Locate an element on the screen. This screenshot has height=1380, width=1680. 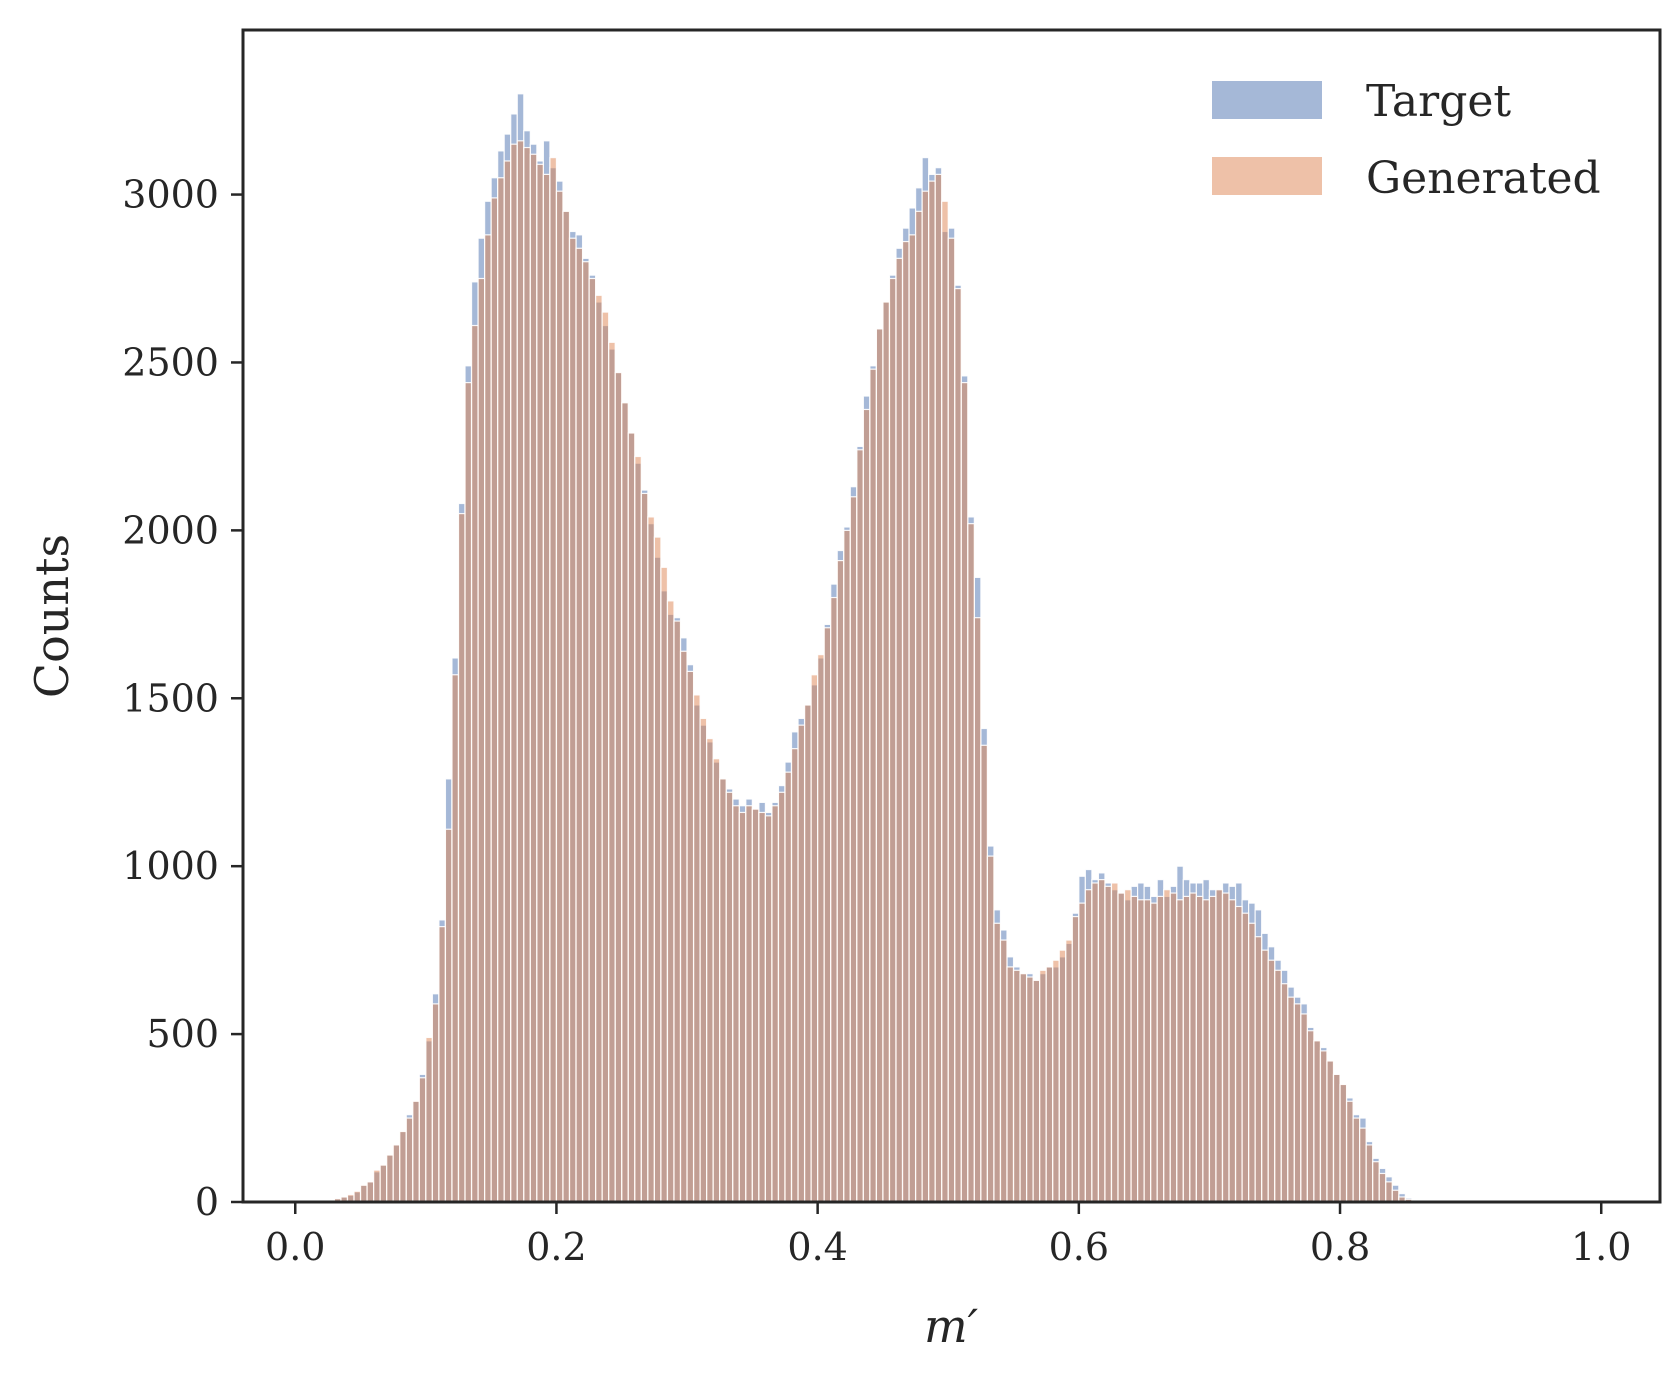
legend-label-generated: Generated is located at coordinates (1483, 178).